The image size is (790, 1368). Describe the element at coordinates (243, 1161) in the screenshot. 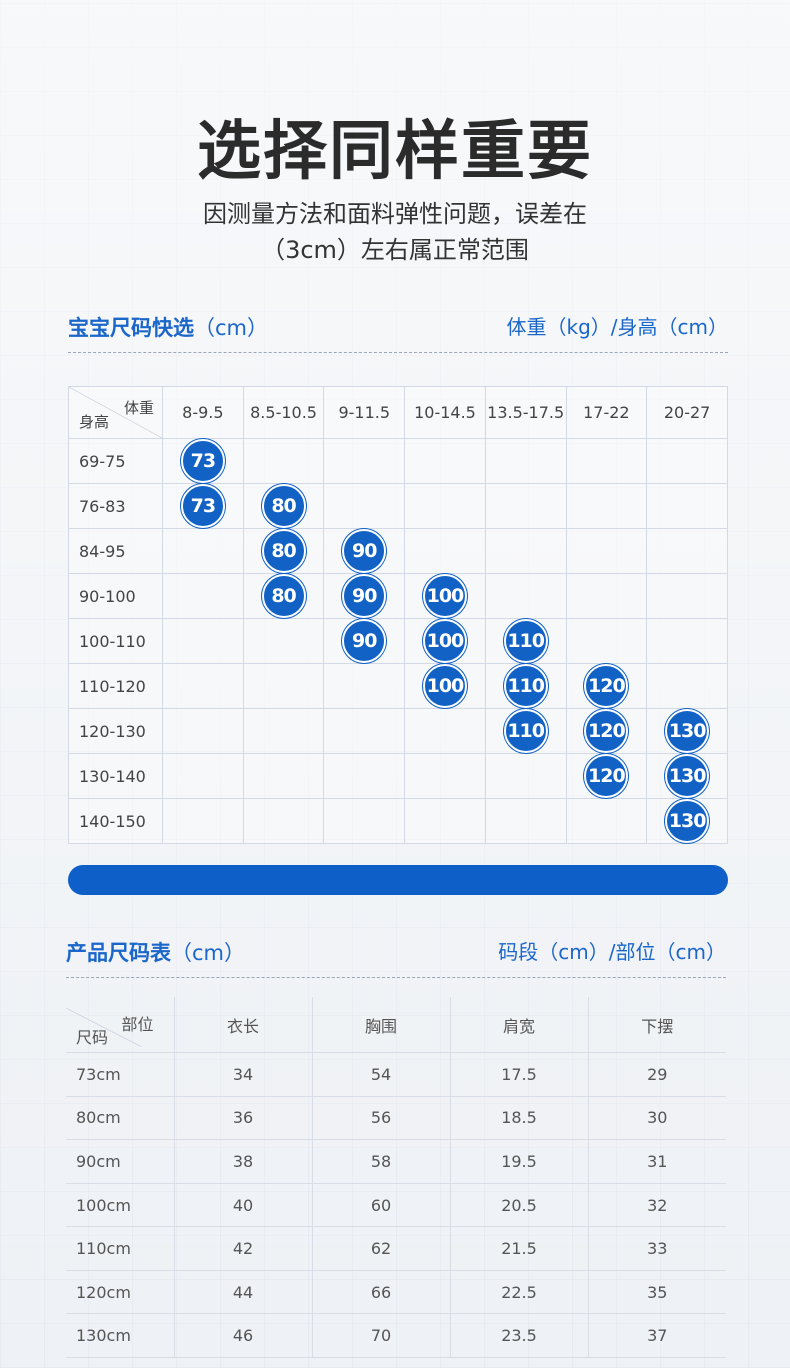

I see `measure-cell: 38` at that location.